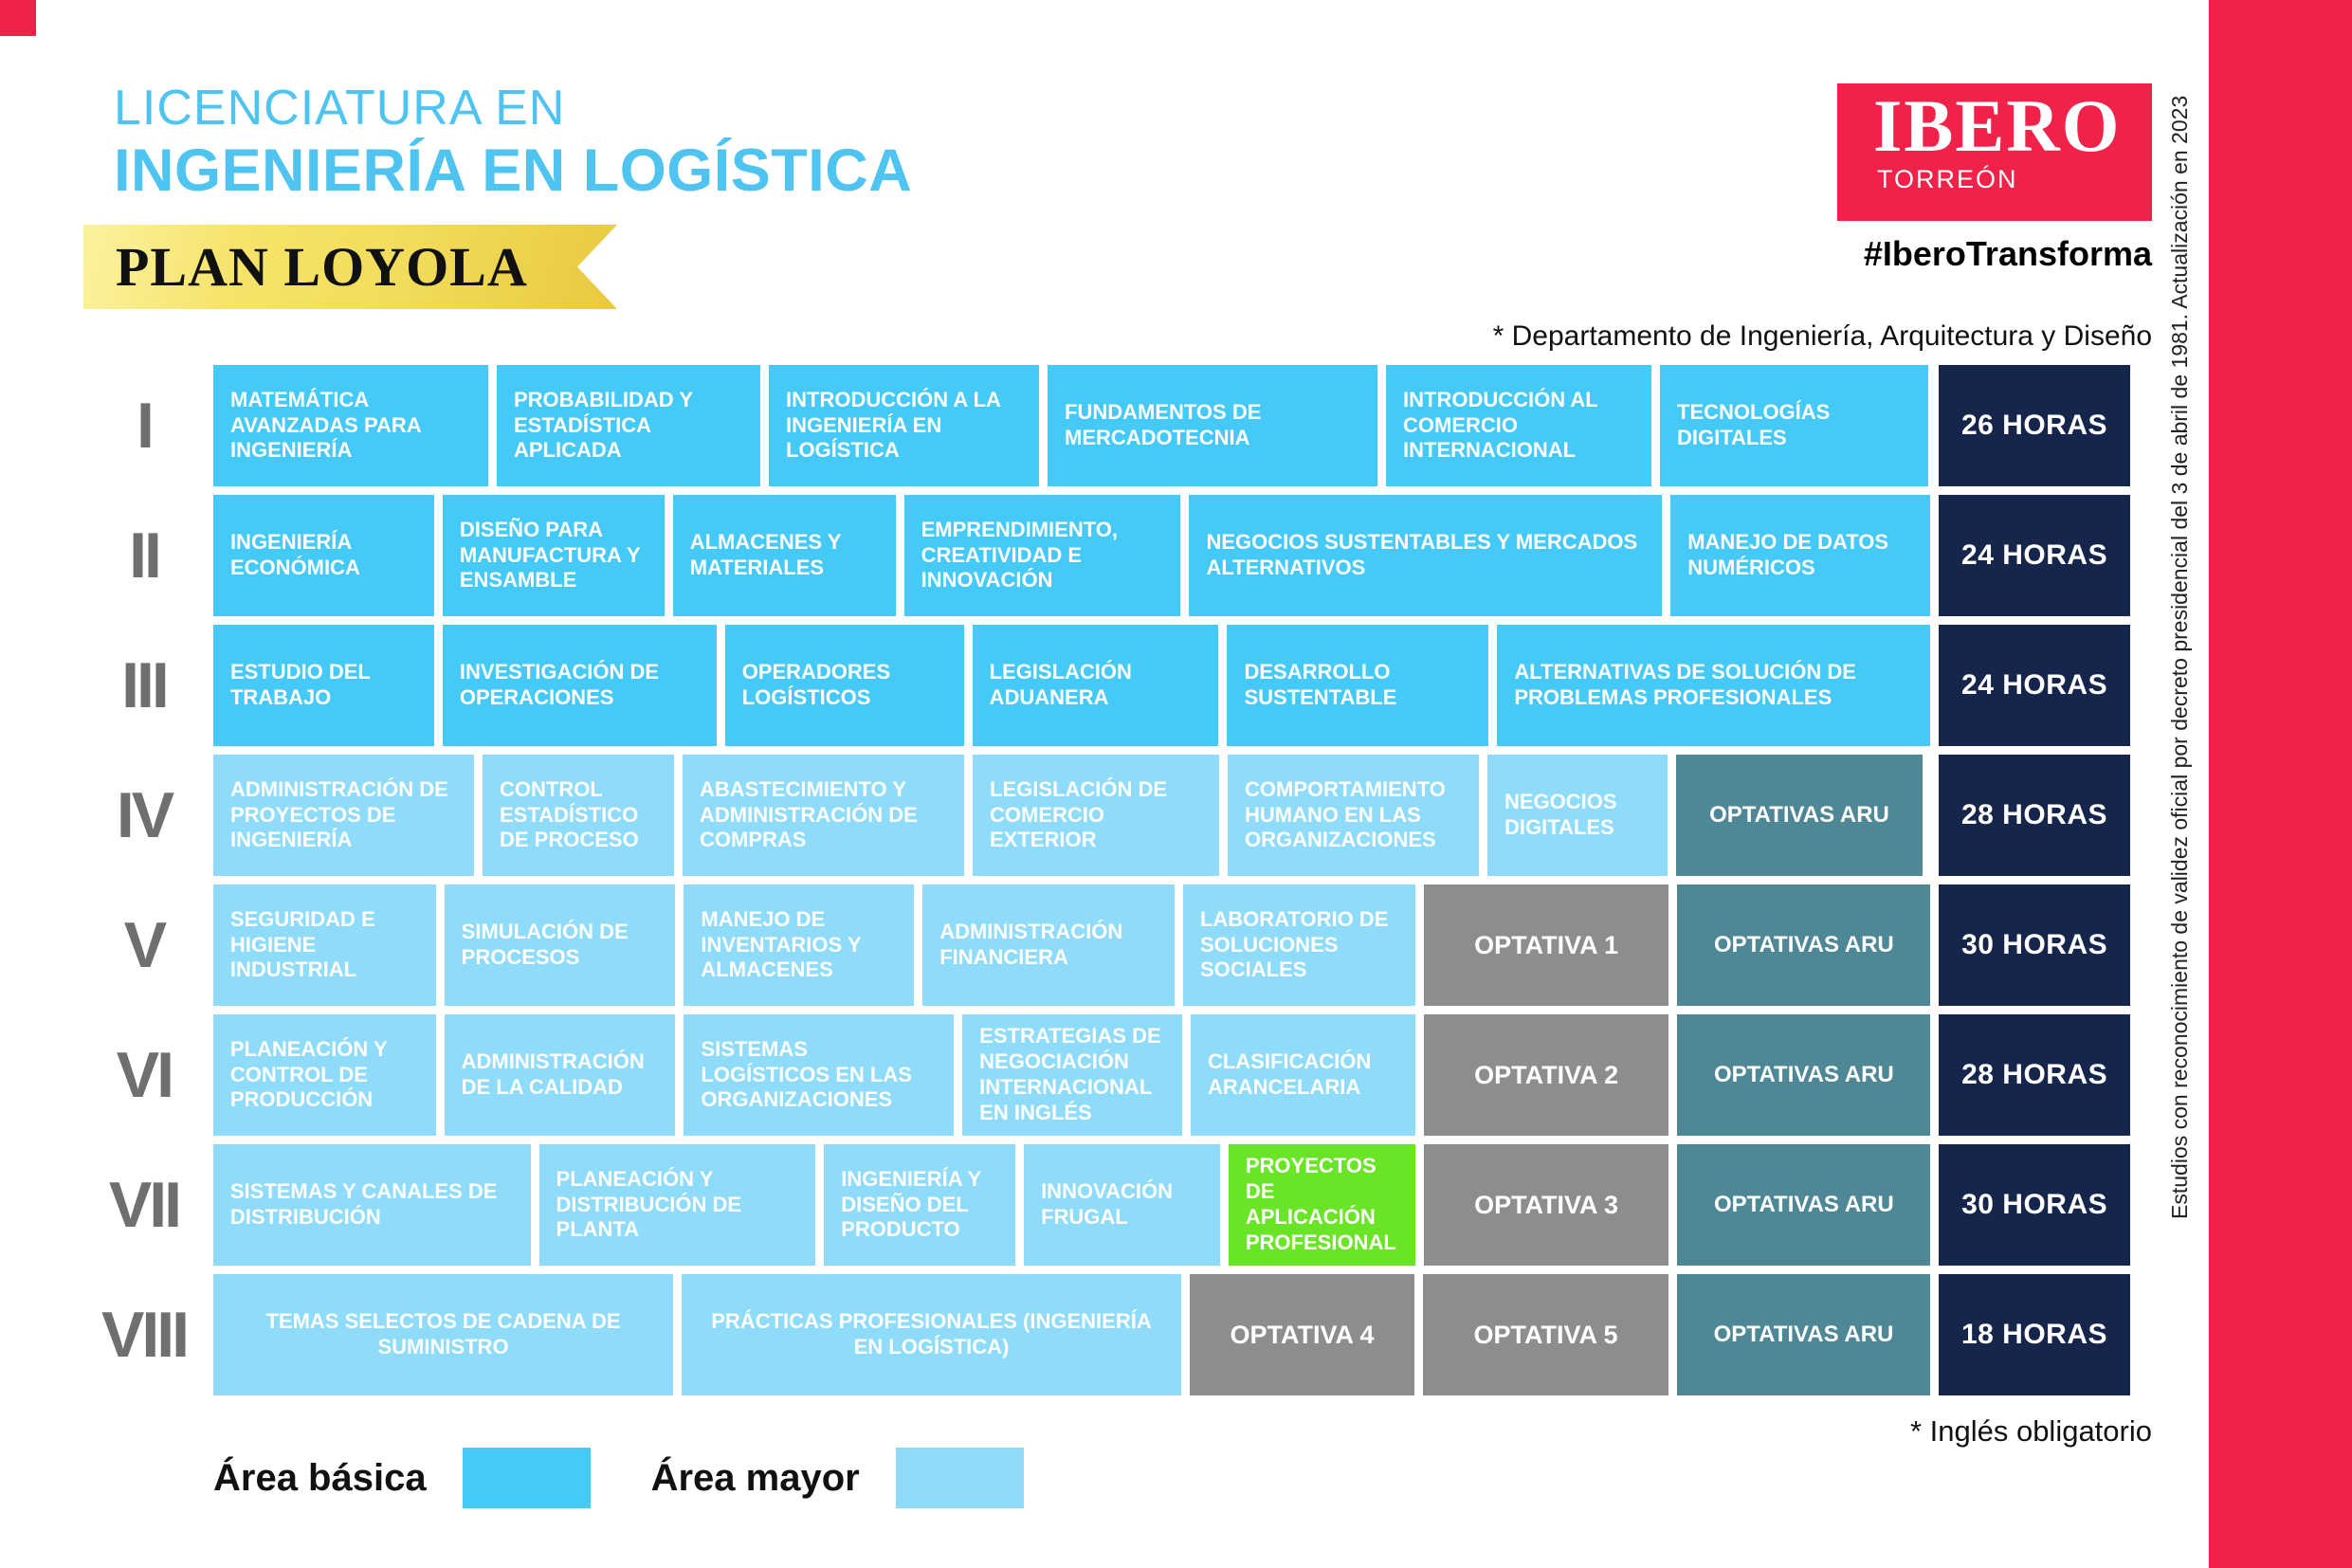 Image resolution: width=2352 pixels, height=1568 pixels. I want to click on course-block: LEGISLACIÓN ADUANERA, so click(1095, 685).